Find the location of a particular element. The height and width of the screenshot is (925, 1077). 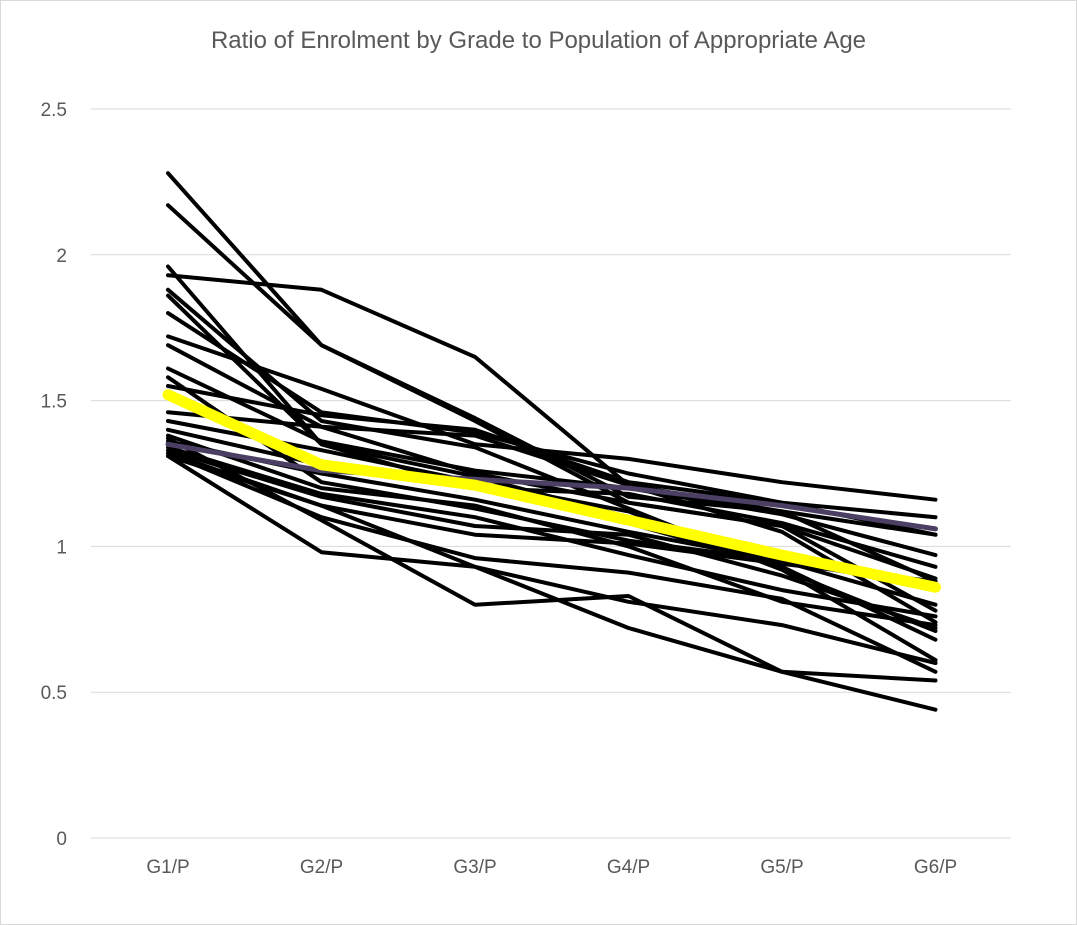

y-axis-ticks: 0 0.5 1 1.5 2 2.5 is located at coordinates (54, 475).